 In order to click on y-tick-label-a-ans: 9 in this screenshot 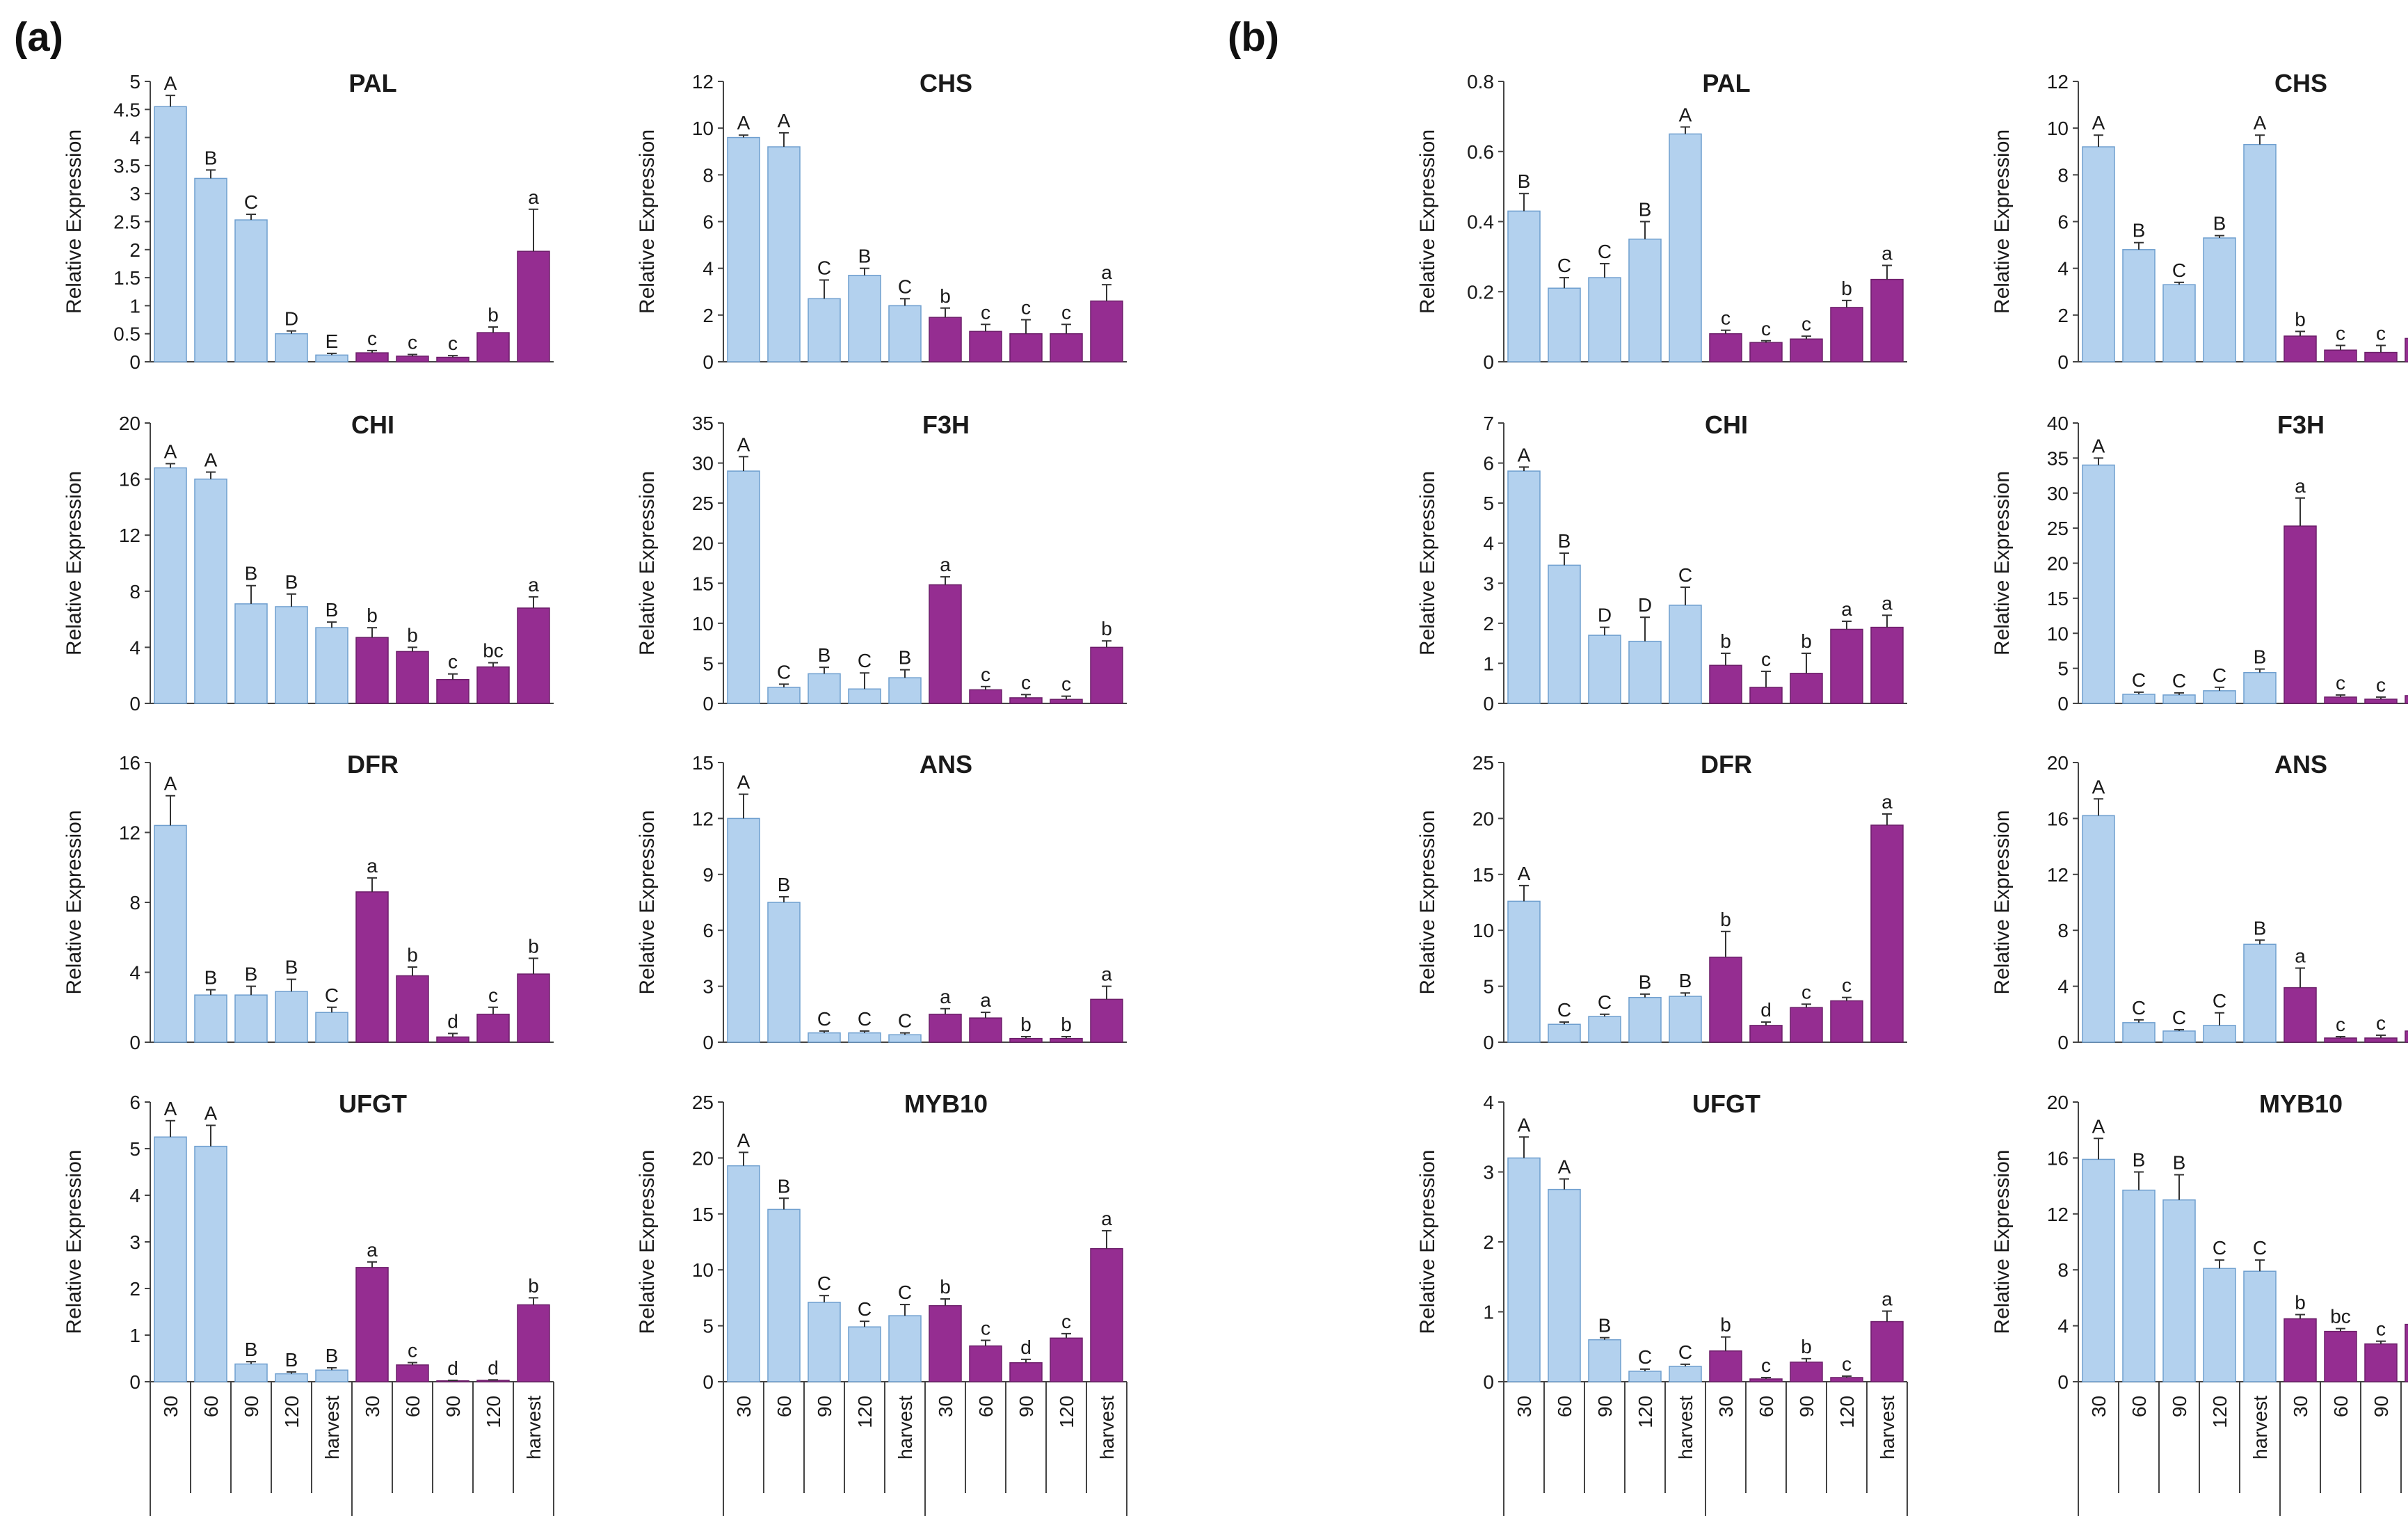, I will do `click(708, 875)`.